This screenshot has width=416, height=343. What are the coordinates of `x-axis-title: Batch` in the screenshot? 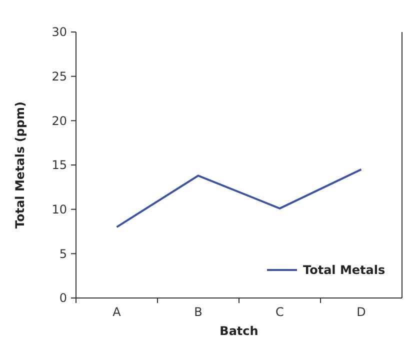 It's located at (239, 331).